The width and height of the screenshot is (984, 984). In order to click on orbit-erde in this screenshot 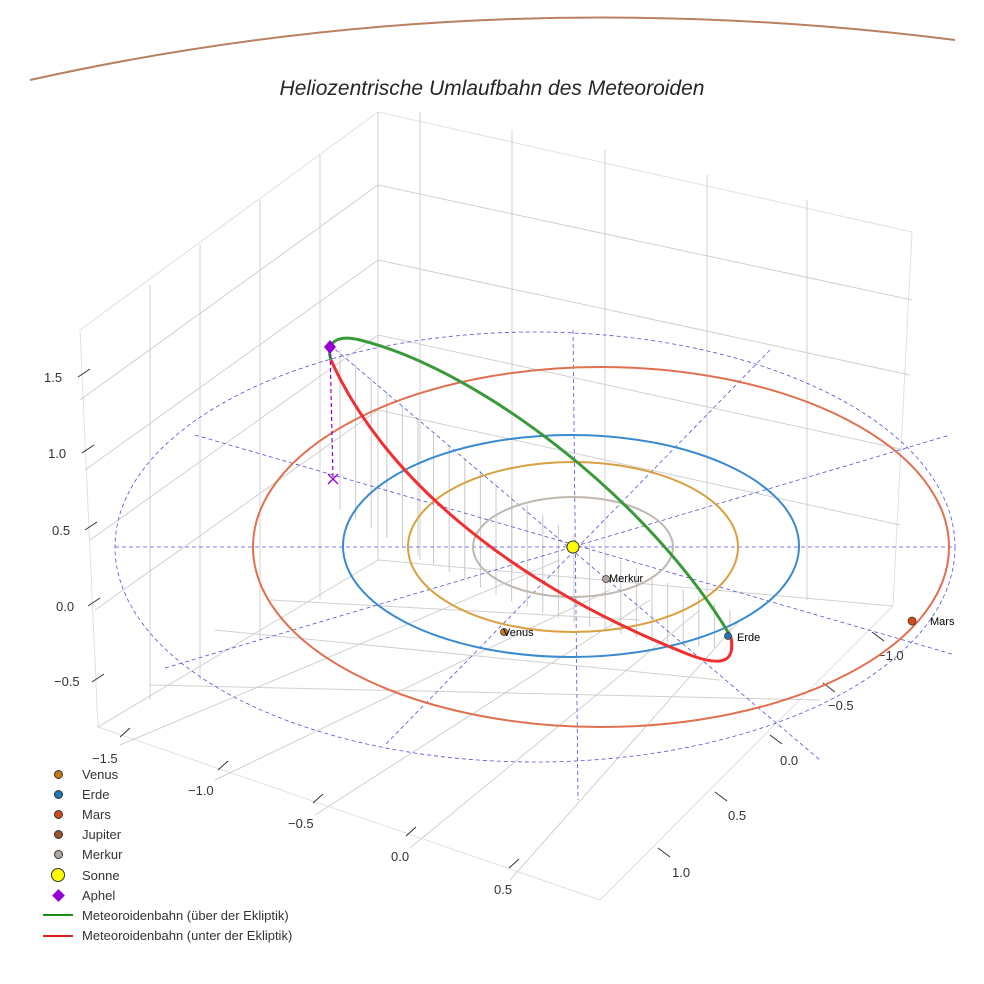, I will do `click(571, 546)`.